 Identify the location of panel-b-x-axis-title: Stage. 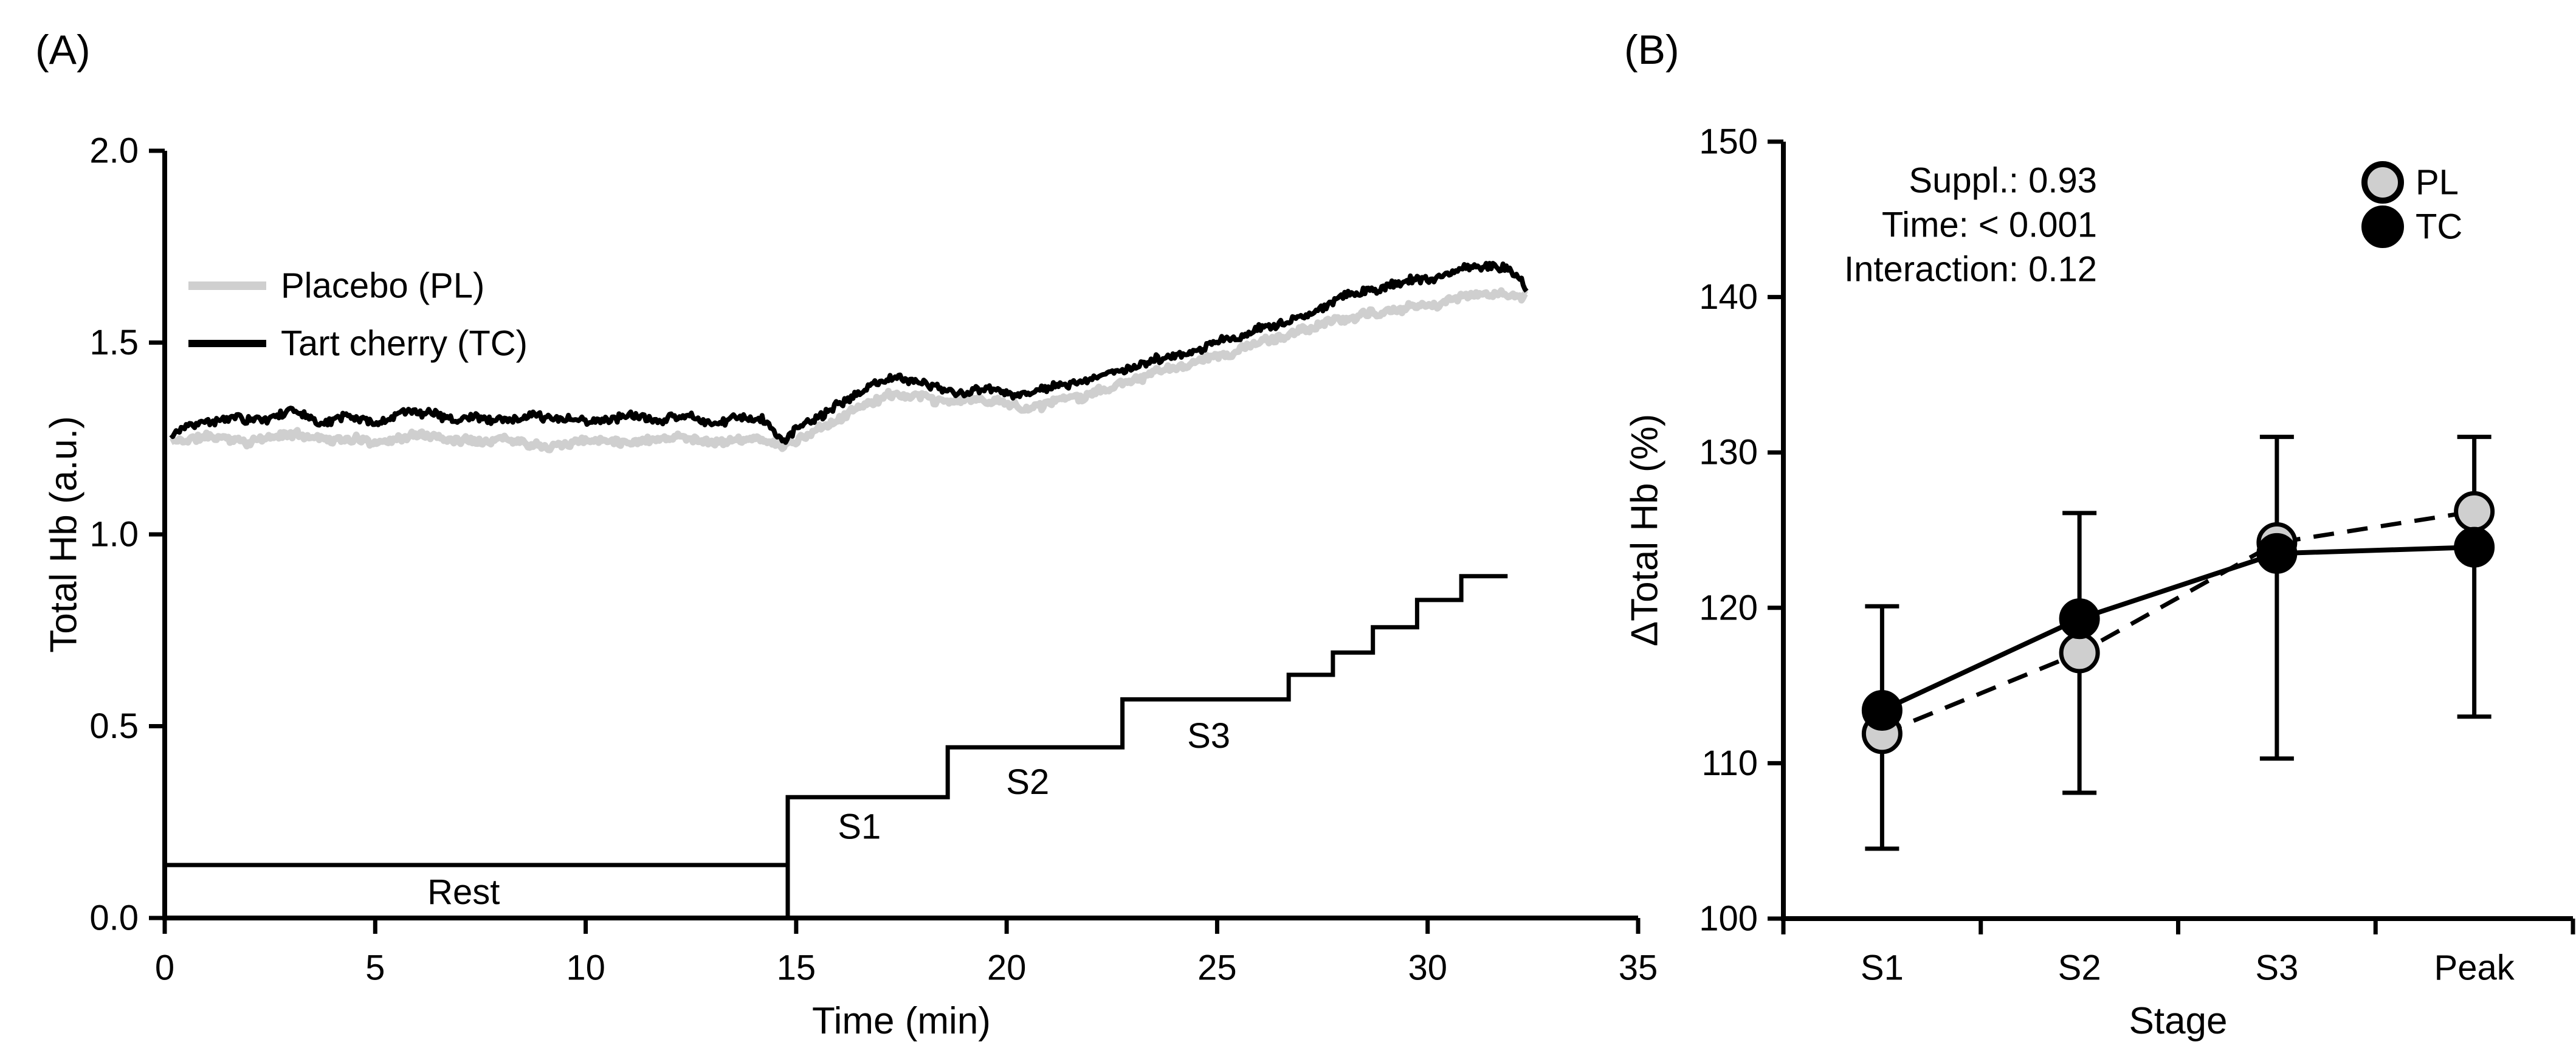
(2178, 1021).